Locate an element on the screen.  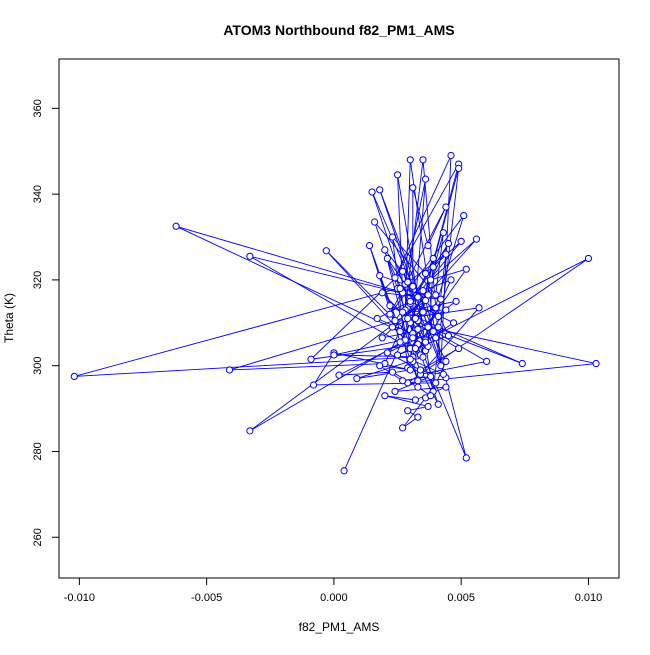
y-tick-label: 320 is located at coordinates (38, 280).